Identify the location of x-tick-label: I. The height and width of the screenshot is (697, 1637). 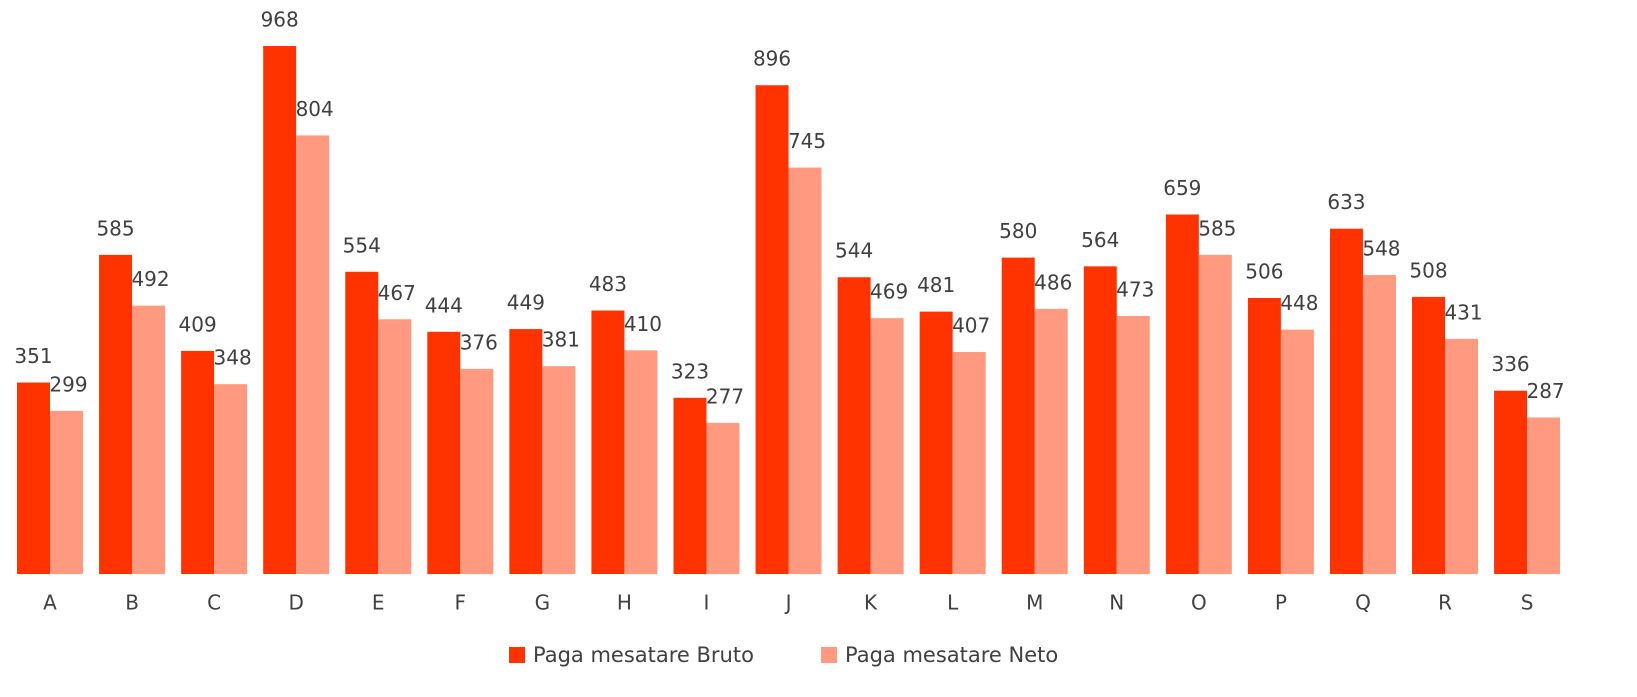
(707, 603).